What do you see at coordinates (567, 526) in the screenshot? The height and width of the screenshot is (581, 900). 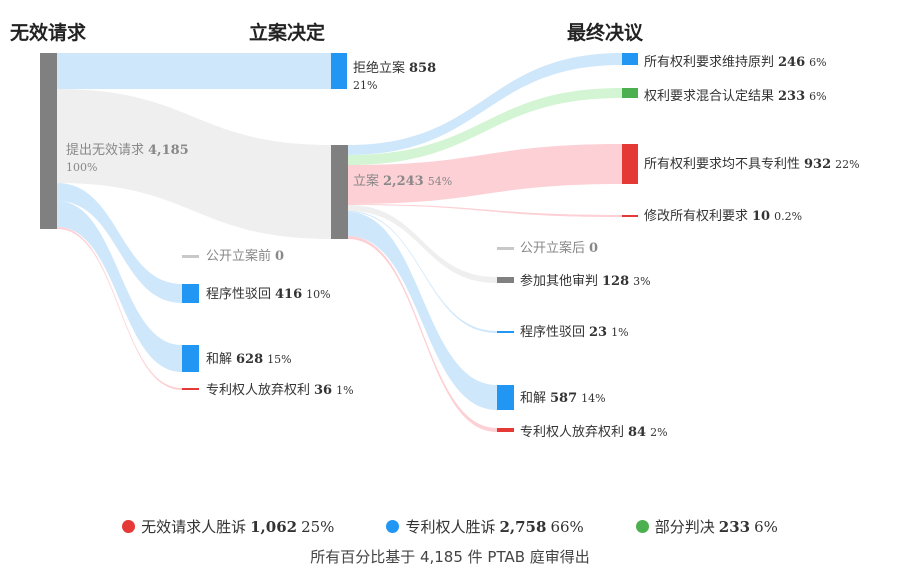 I see `legend-pct: 66%` at bounding box center [567, 526].